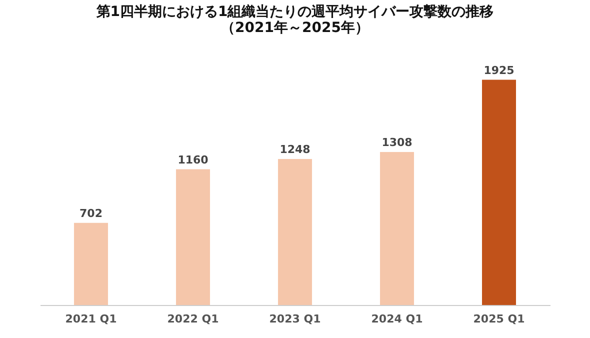  Describe the element at coordinates (91, 319) in the screenshot. I see `x-tick-label: 2021 Q1` at that location.